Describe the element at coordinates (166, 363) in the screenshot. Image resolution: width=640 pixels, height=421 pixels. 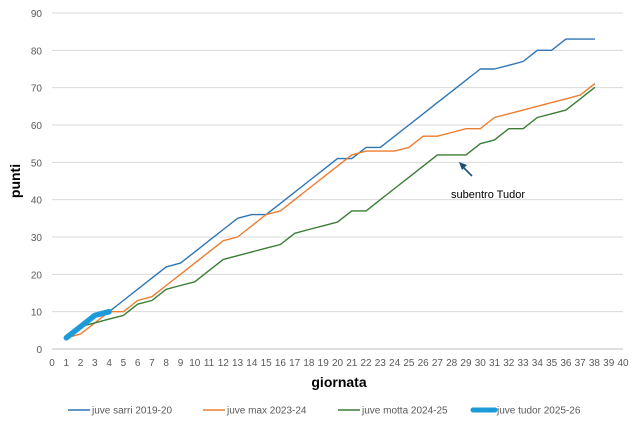
I see `x-tick-label: 8` at that location.